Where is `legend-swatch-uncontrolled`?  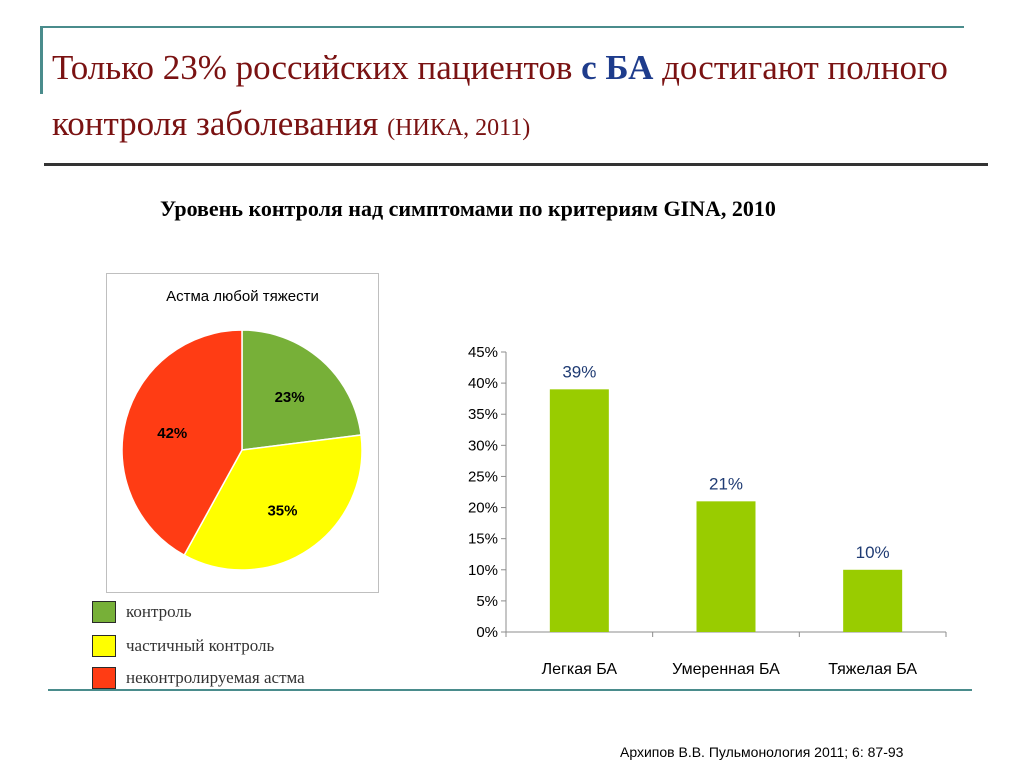
legend-swatch-uncontrolled is located at coordinates (104, 678).